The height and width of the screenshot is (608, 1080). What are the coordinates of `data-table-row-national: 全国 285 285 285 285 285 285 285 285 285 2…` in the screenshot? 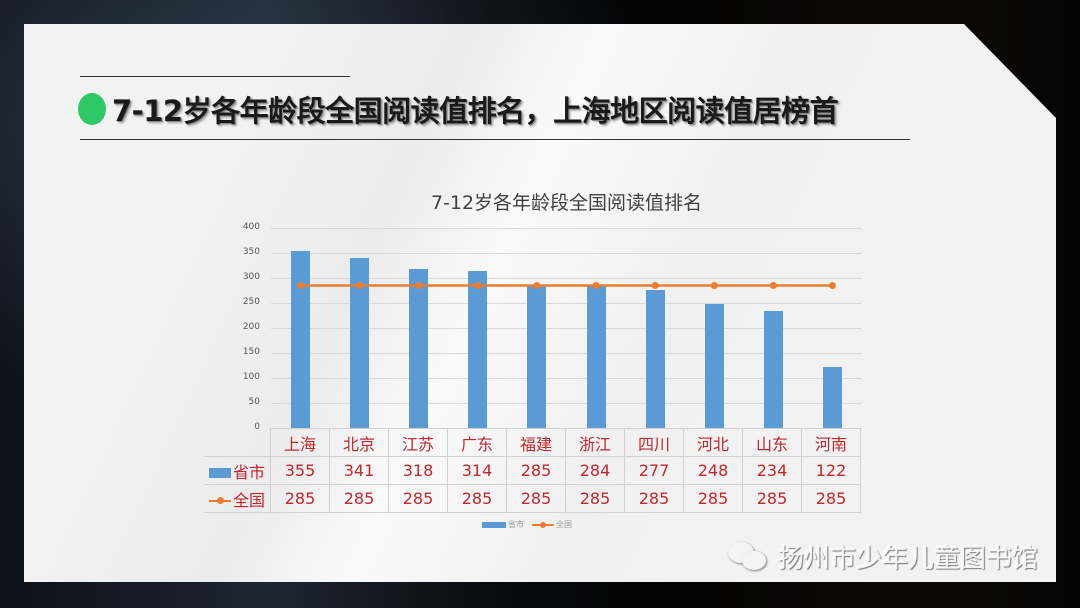 It's located at (532, 498).